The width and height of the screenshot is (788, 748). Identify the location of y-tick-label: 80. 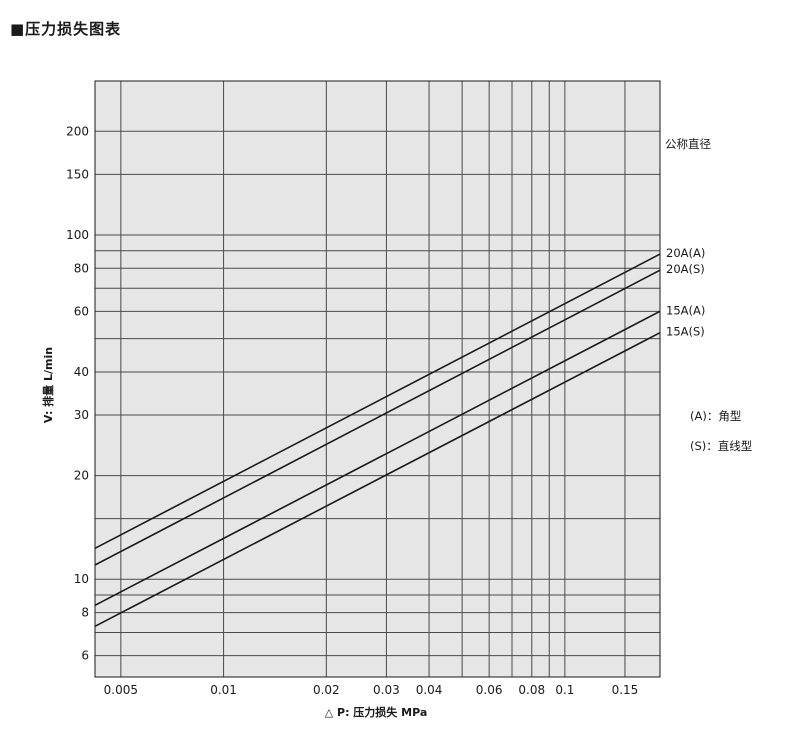
(81, 268).